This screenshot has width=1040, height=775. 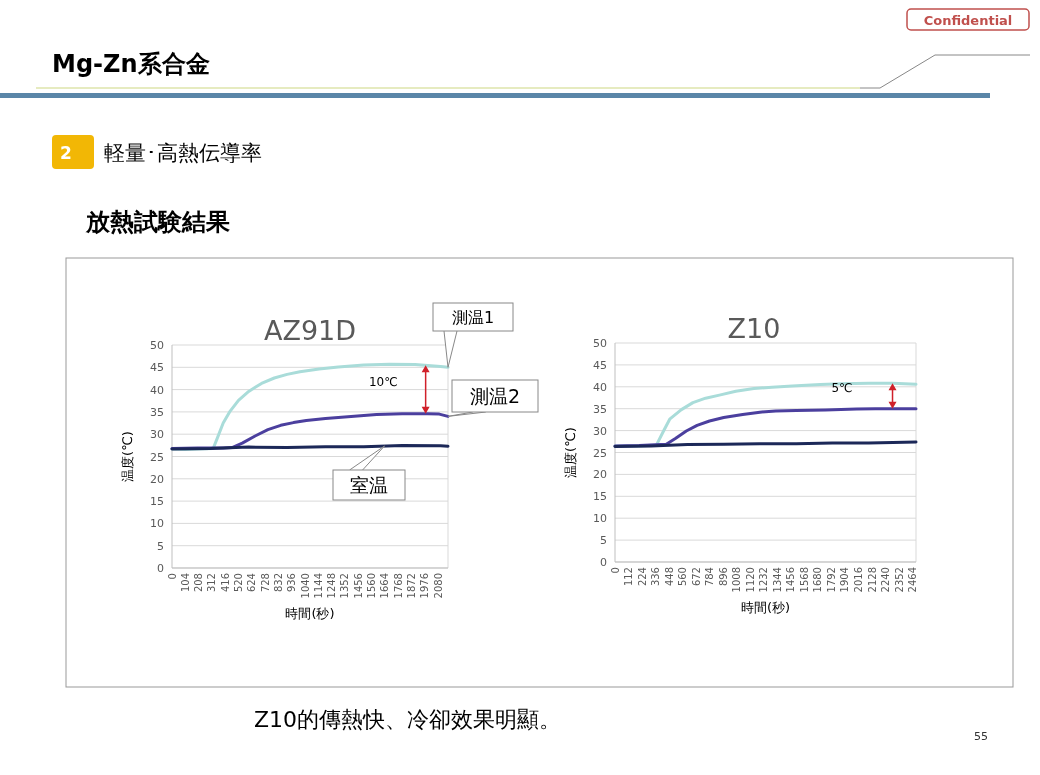 What do you see at coordinates (603, 562) in the screenshot?
I see `y-tick-label: 0` at bounding box center [603, 562].